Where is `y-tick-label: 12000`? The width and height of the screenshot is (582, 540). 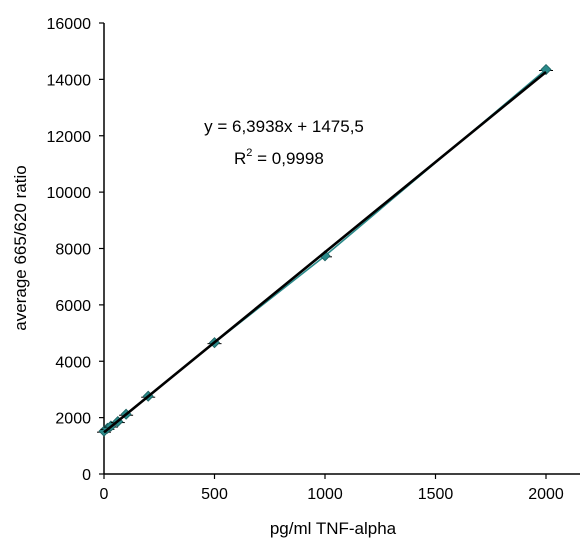
y-tick-label: 12000 is located at coordinates (69, 137).